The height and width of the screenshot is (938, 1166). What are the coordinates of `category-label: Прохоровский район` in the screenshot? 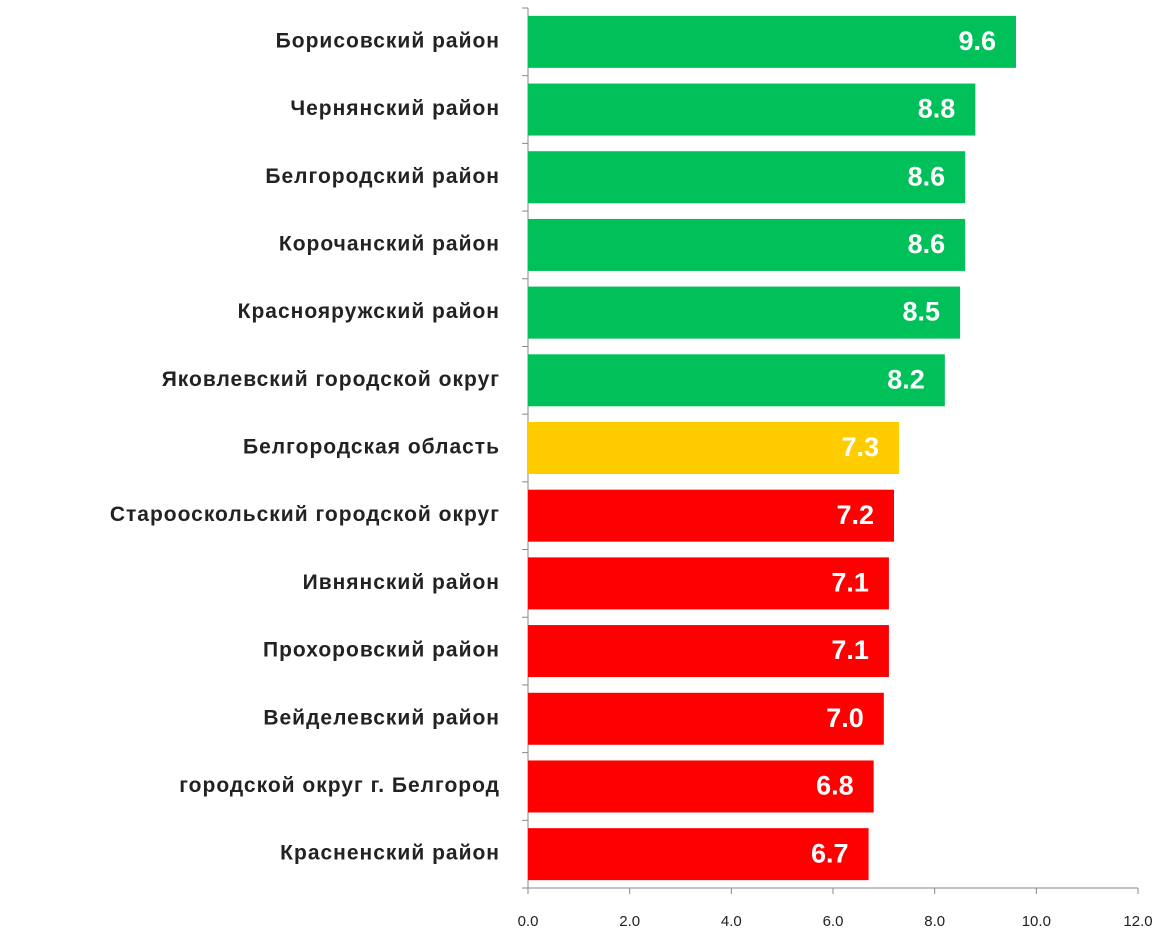 It's located at (381, 650).